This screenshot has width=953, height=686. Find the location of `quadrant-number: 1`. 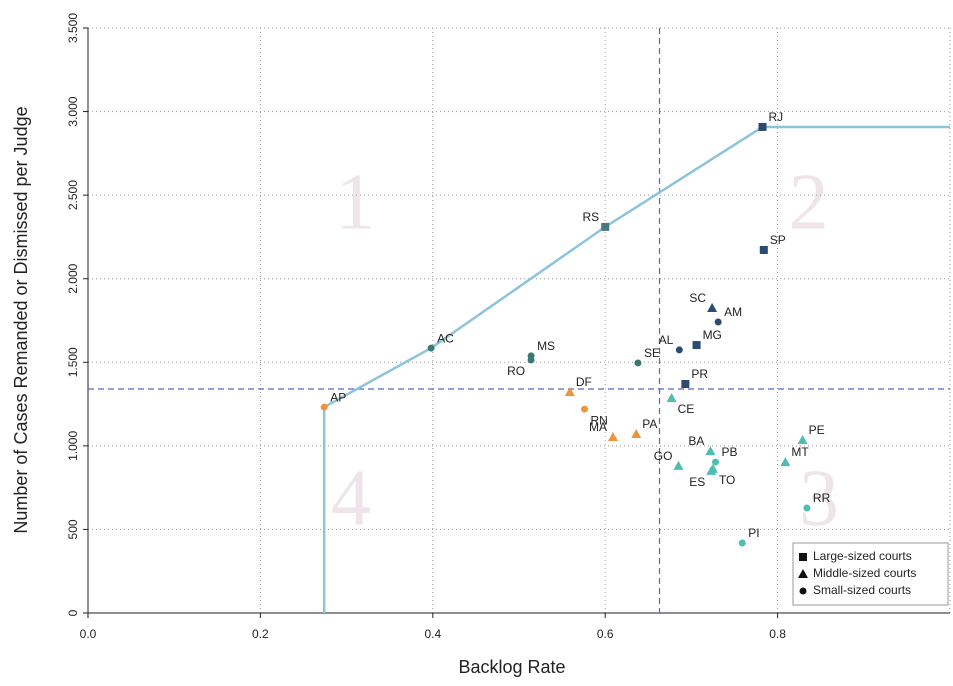

quadrant-number: 1 is located at coordinates (355, 203).